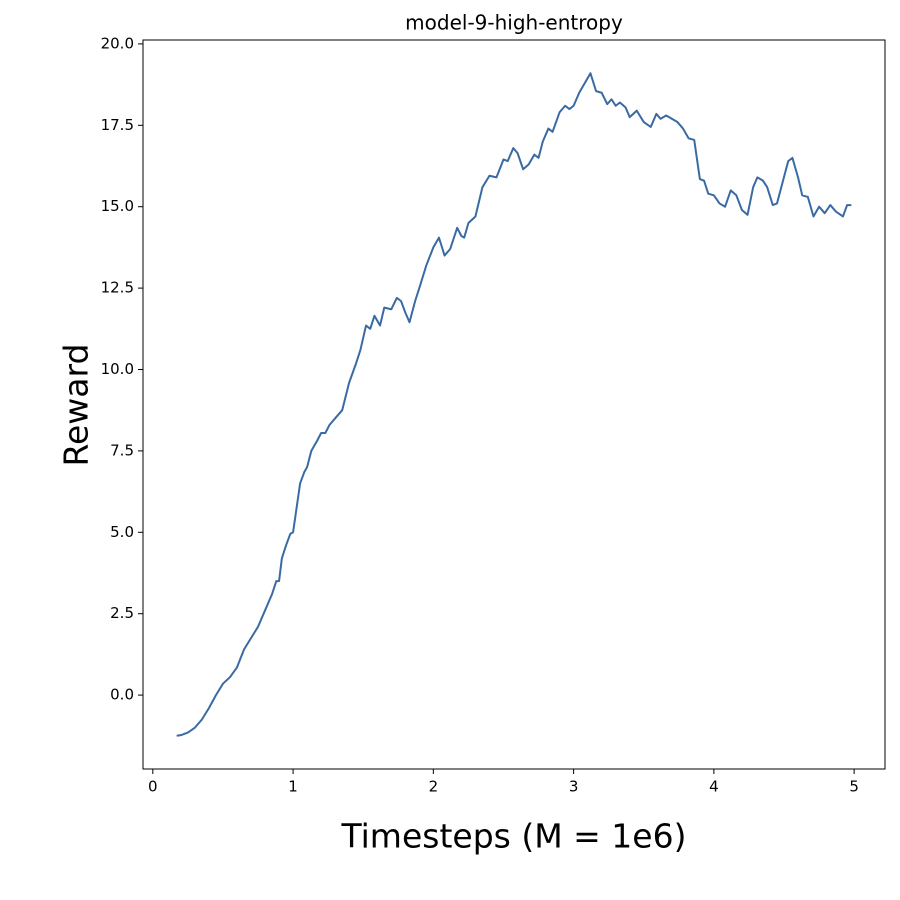 The width and height of the screenshot is (900, 900). What do you see at coordinates (122, 532) in the screenshot?
I see `y-tick-label: 5.0` at bounding box center [122, 532].